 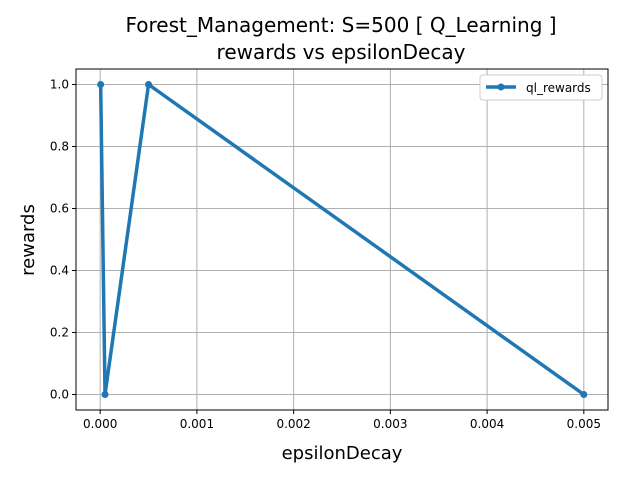 I want to click on y-tick-label: 0.8, so click(x=59, y=147).